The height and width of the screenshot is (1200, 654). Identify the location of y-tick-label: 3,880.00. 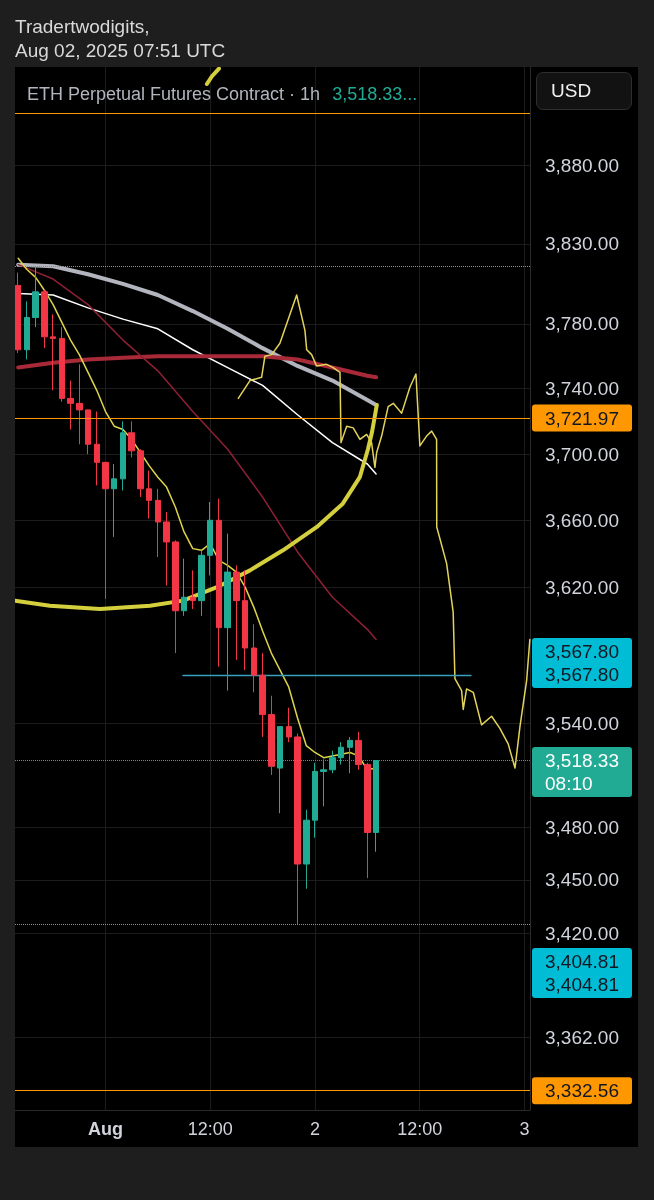
(582, 165).